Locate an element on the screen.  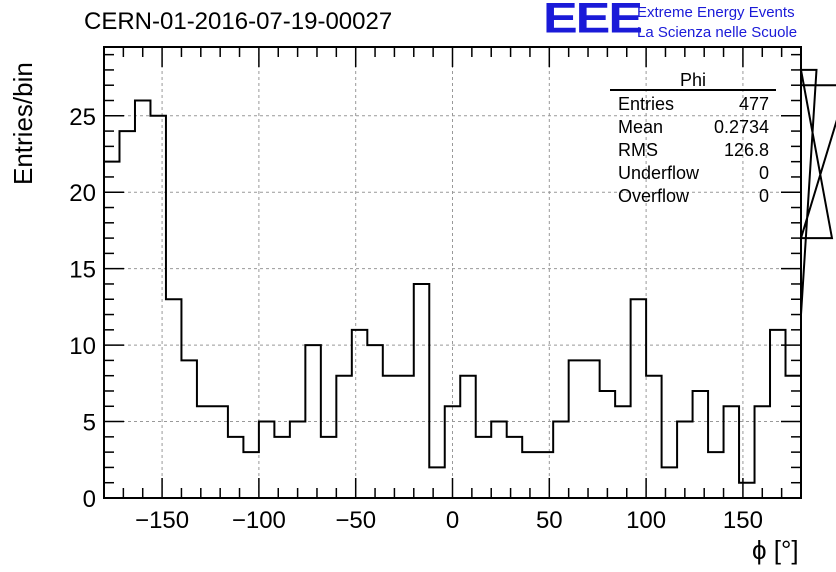
stats-value-underflow: 0 is located at coordinates (764, 173).